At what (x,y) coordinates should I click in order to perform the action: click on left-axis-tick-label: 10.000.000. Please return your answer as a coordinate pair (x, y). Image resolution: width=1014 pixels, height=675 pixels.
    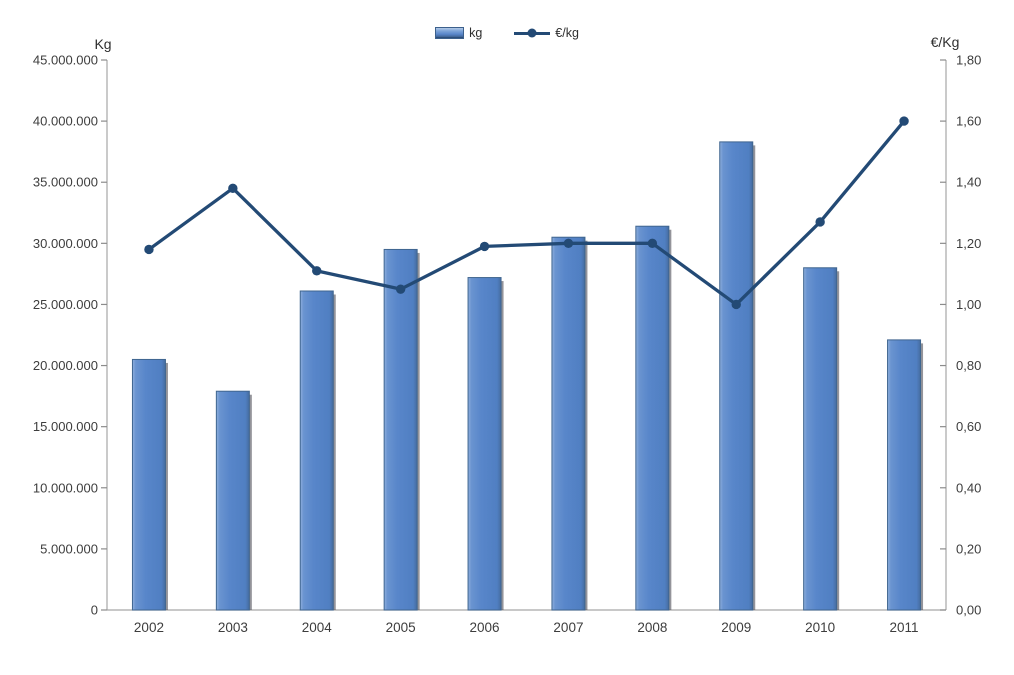
    Looking at the image, I should click on (65, 487).